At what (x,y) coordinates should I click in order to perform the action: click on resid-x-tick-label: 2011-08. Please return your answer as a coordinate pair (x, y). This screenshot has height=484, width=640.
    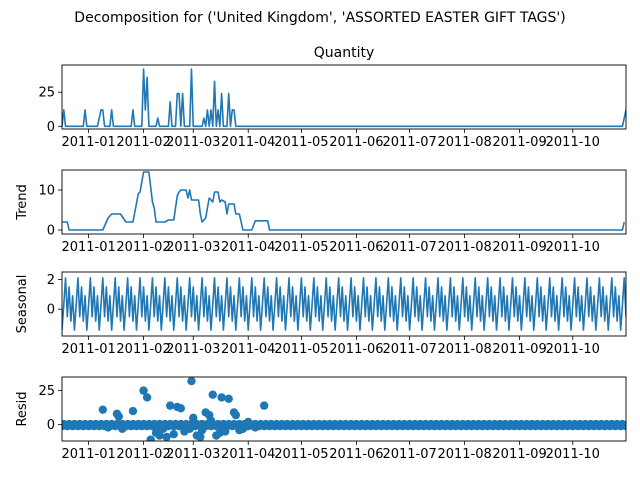
    Looking at the image, I should click on (464, 454).